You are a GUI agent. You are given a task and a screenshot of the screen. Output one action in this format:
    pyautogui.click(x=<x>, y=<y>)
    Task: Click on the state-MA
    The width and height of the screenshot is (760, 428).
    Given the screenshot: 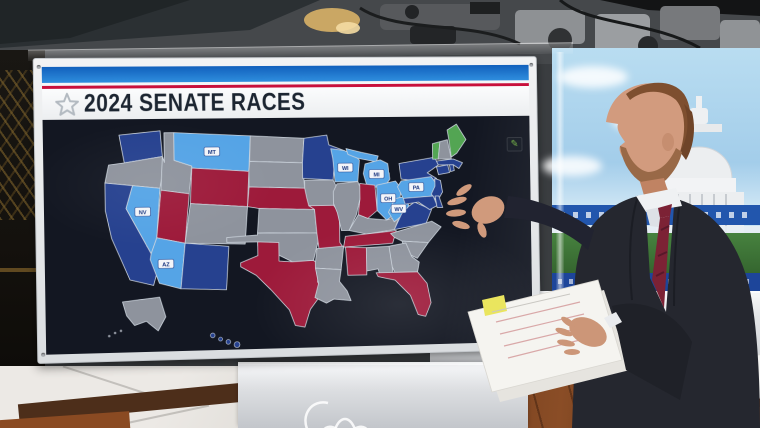 What is the action you would take?
    pyautogui.click(x=449, y=164)
    